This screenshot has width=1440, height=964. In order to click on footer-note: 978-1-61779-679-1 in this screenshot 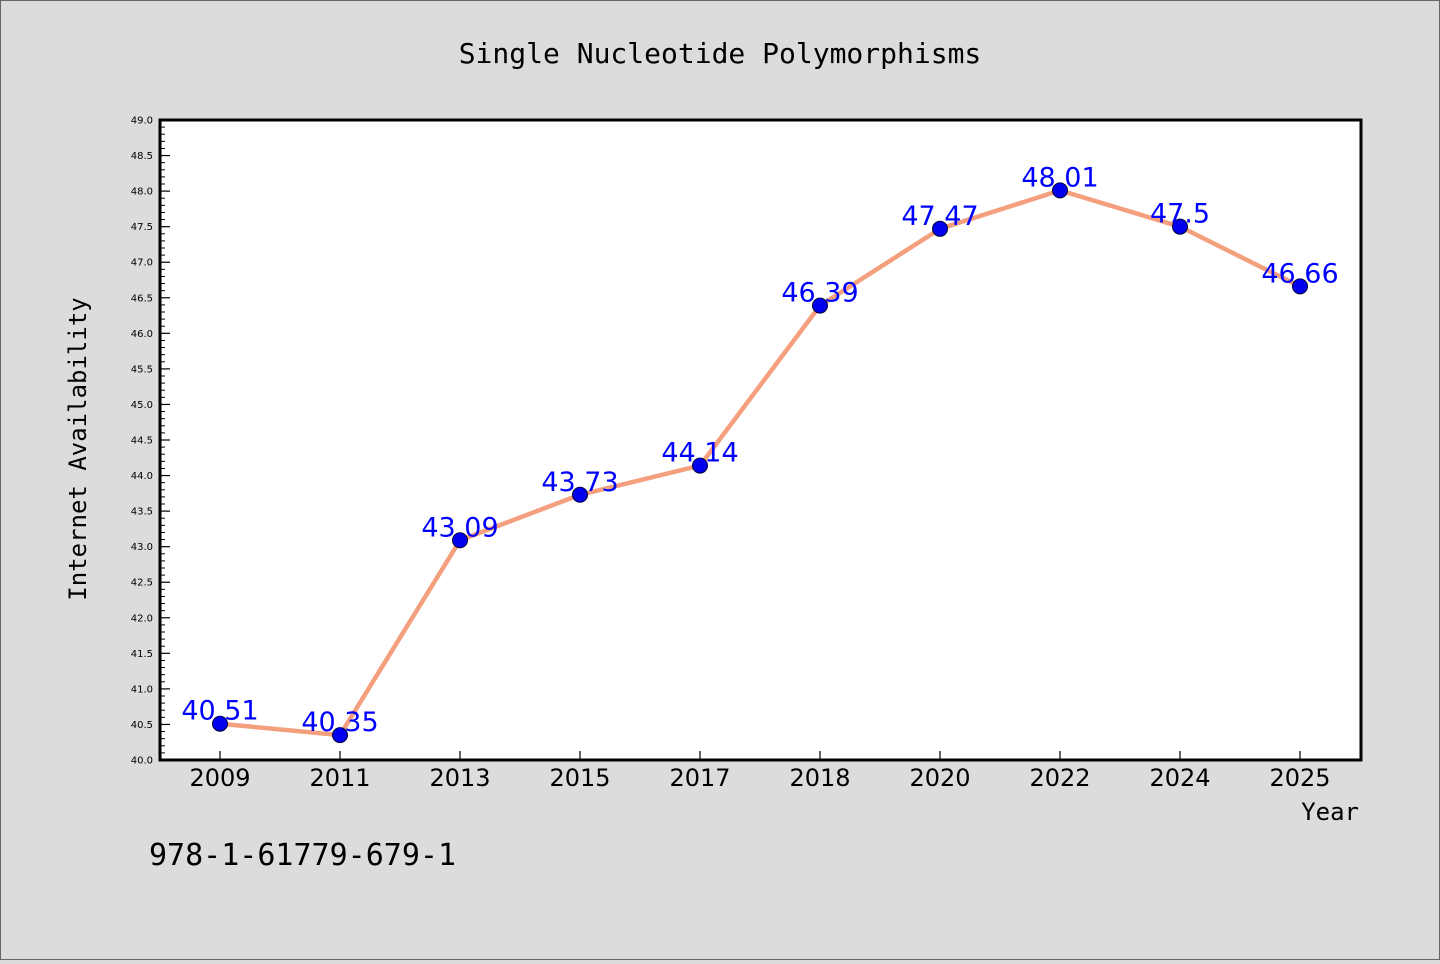, I will do `click(302, 855)`.